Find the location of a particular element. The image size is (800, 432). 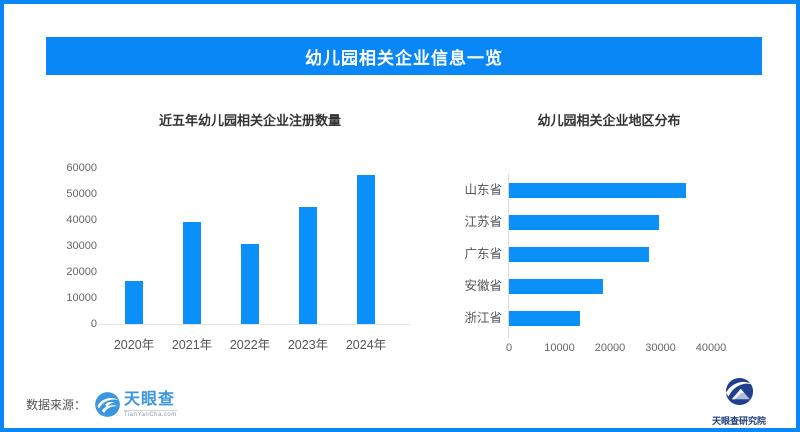

wordmark-divider is located at coordinates (150, 410).